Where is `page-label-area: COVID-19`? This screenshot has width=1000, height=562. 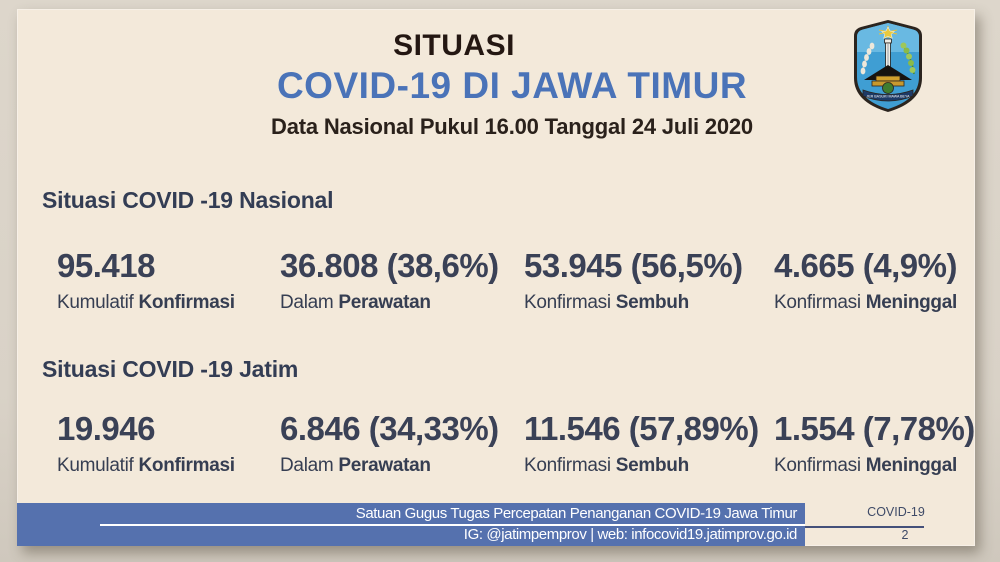 page-label-area: COVID-19 is located at coordinates (896, 512).